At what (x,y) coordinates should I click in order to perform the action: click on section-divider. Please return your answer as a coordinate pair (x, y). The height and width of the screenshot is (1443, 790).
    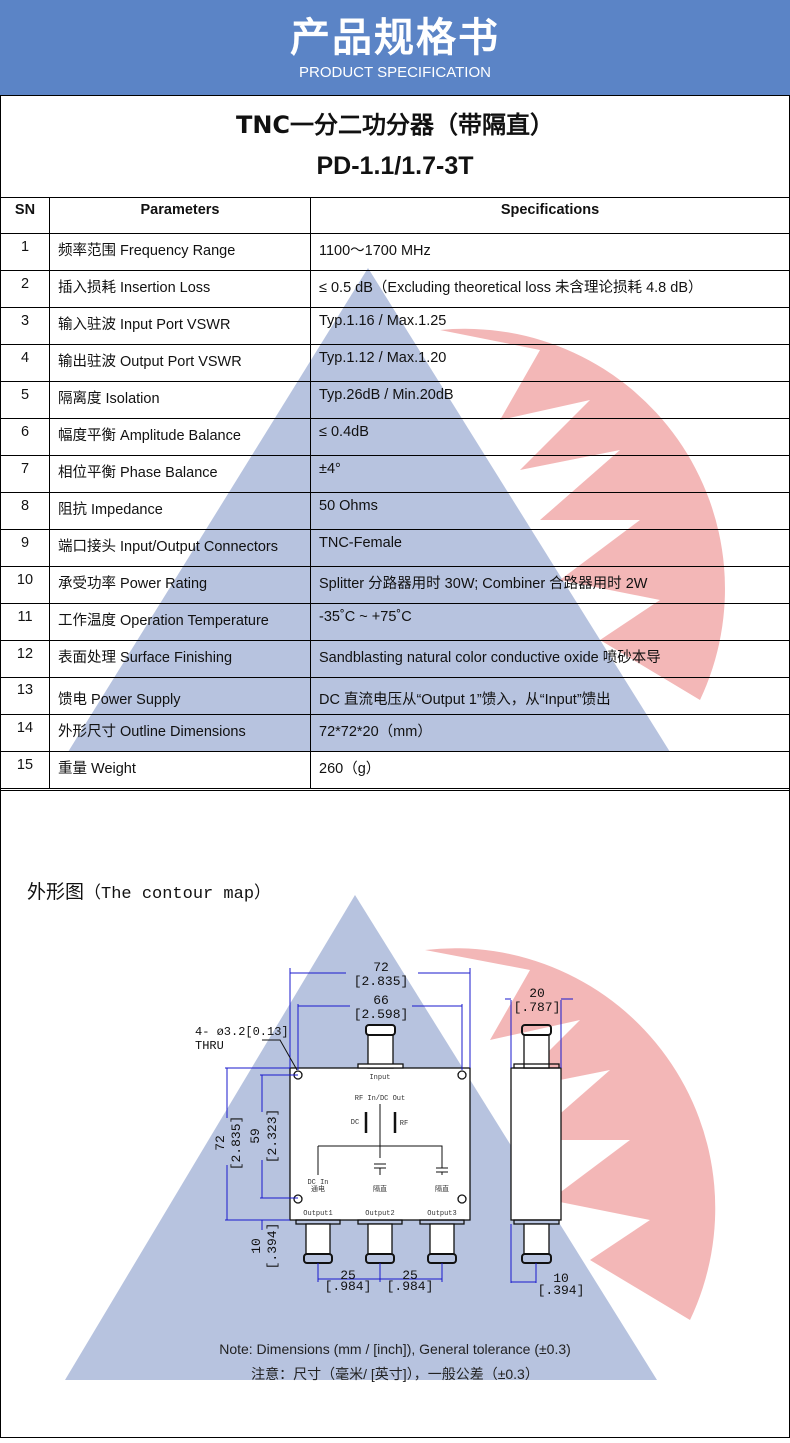
    Looking at the image, I should click on (395, 790).